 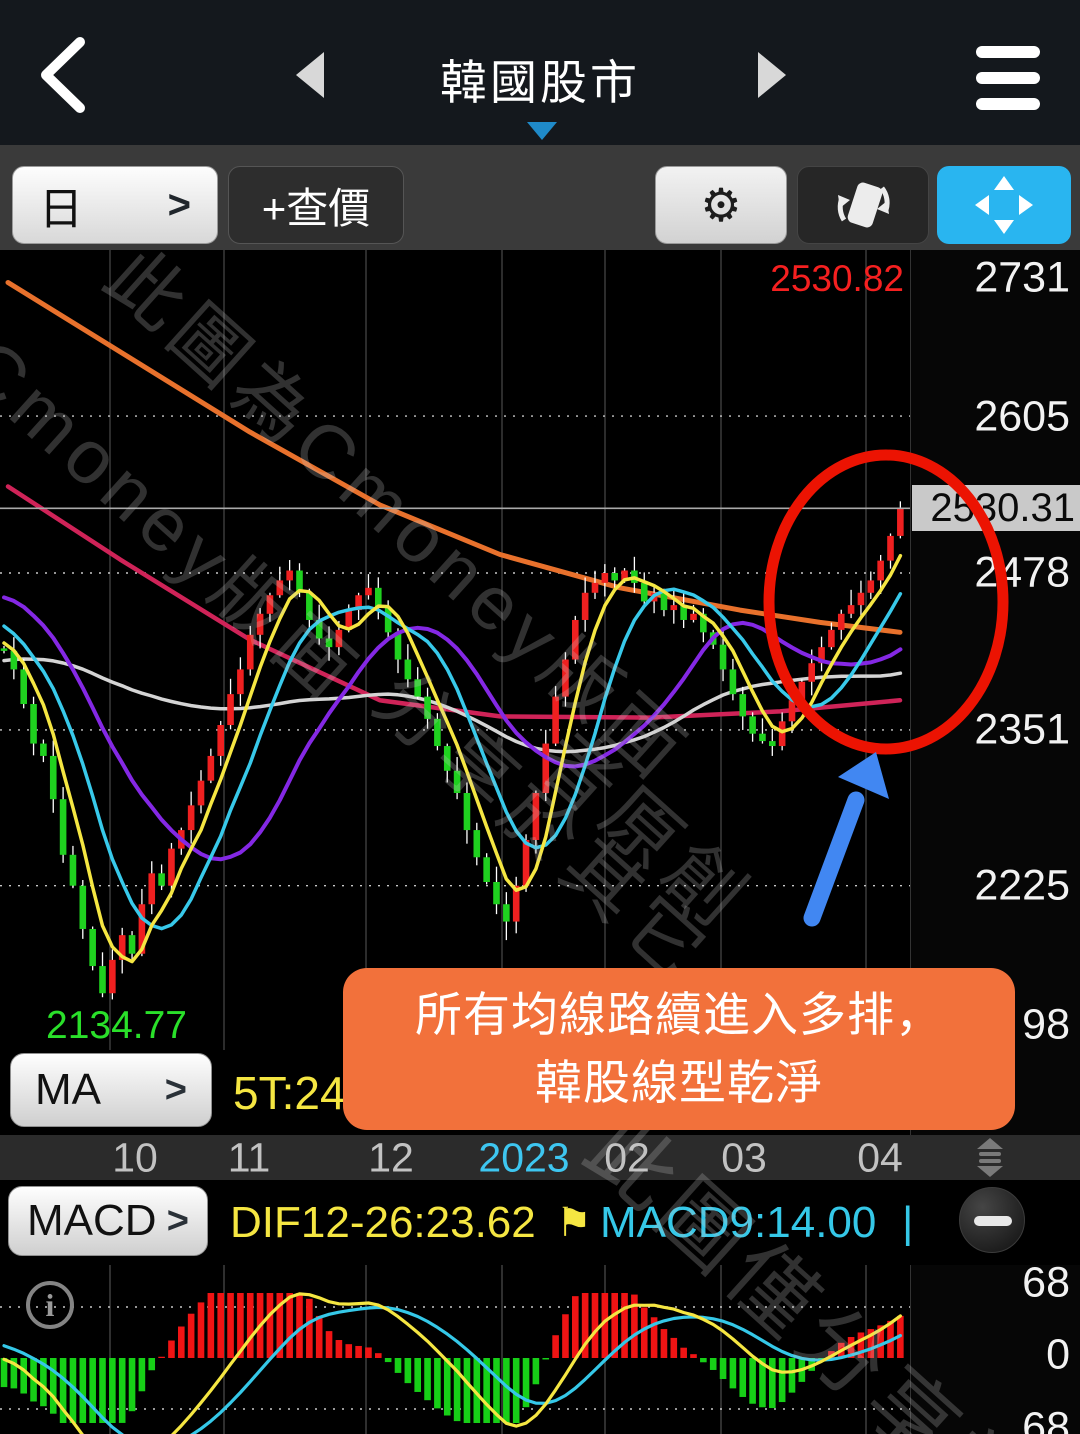 I want to click on x-axis-bar: 10 11 12 2023 02 03 04, so click(x=540, y=1157).